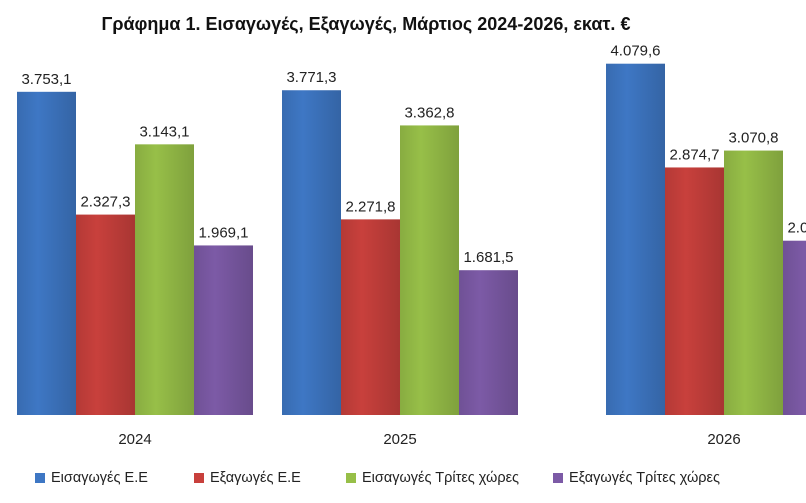 This screenshot has width=806, height=503. What do you see at coordinates (488, 257) in the screenshot?
I see `data-label-2025-series-4: 1.681,5` at bounding box center [488, 257].